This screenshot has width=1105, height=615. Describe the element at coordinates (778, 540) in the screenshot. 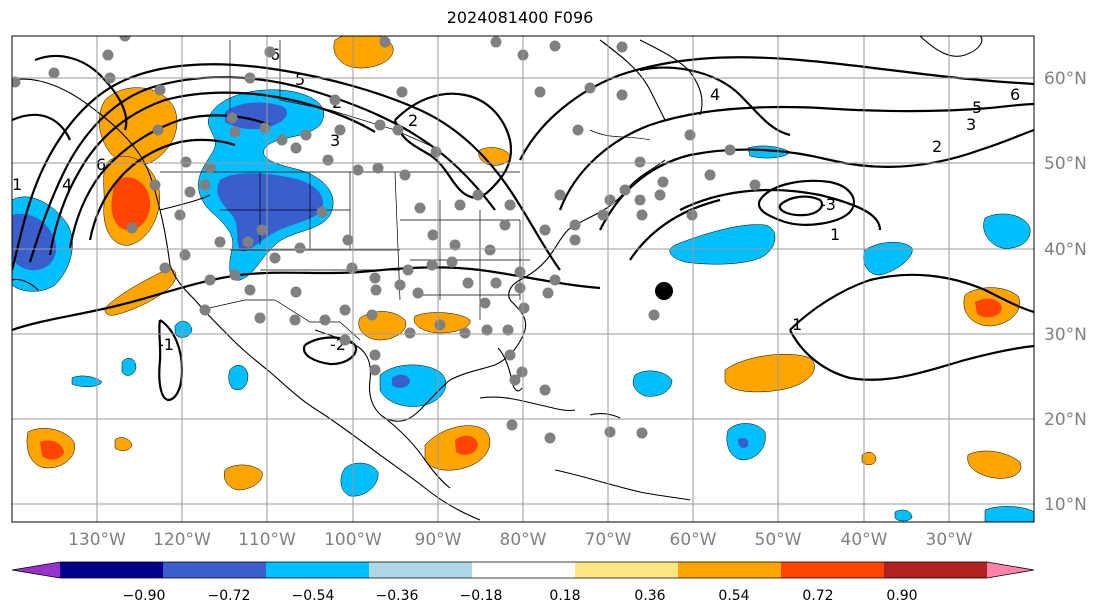

I see `lon-label: 50°W` at that location.